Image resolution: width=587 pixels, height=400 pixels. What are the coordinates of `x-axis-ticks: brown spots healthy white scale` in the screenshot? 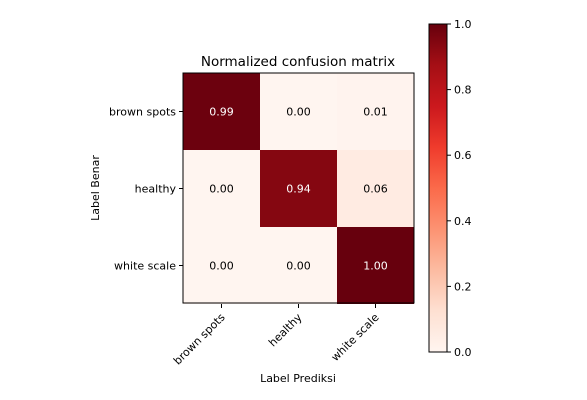 It's located at (276, 335).